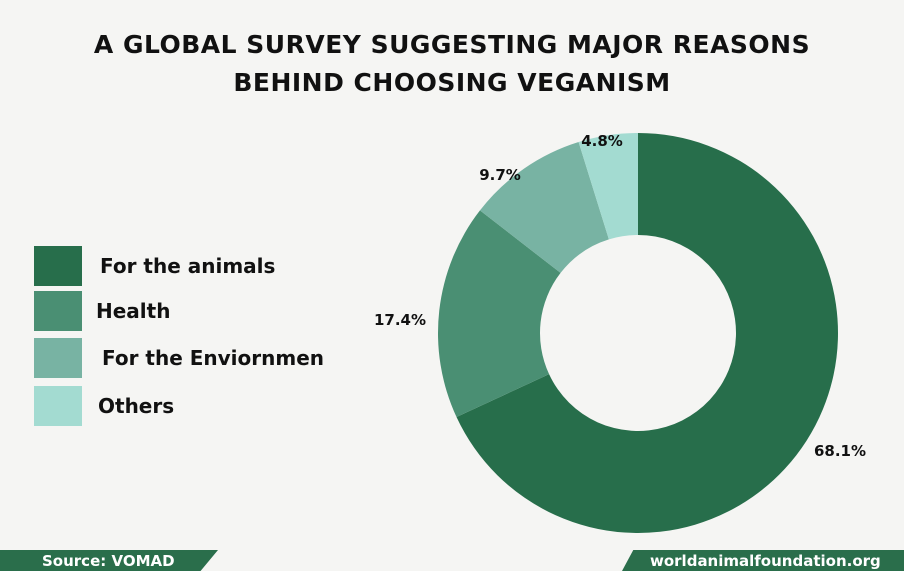 Image resolution: width=904 pixels, height=571 pixels. Describe the element at coordinates (602, 141) in the screenshot. I see `slice-label-others: 4.8%` at that location.